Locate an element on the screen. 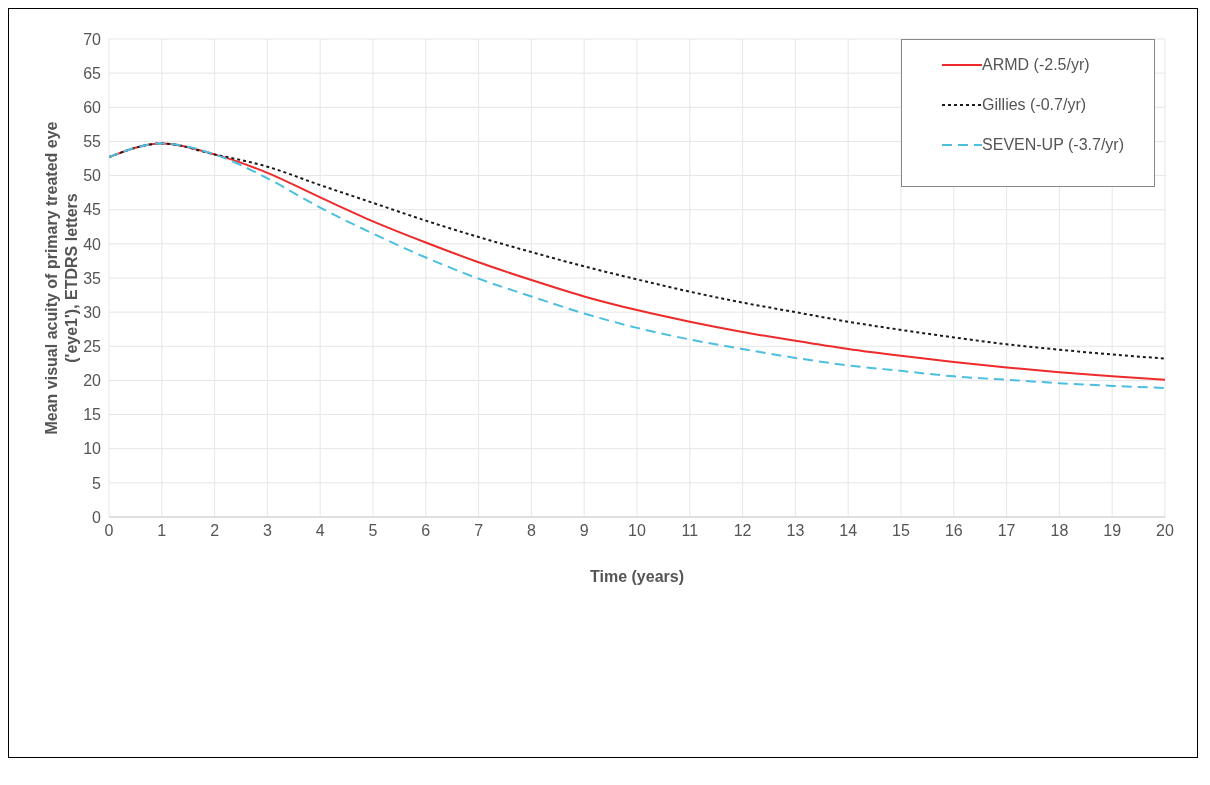 This screenshot has height=785, width=1210. y-tick-label: 15 is located at coordinates (92, 415).